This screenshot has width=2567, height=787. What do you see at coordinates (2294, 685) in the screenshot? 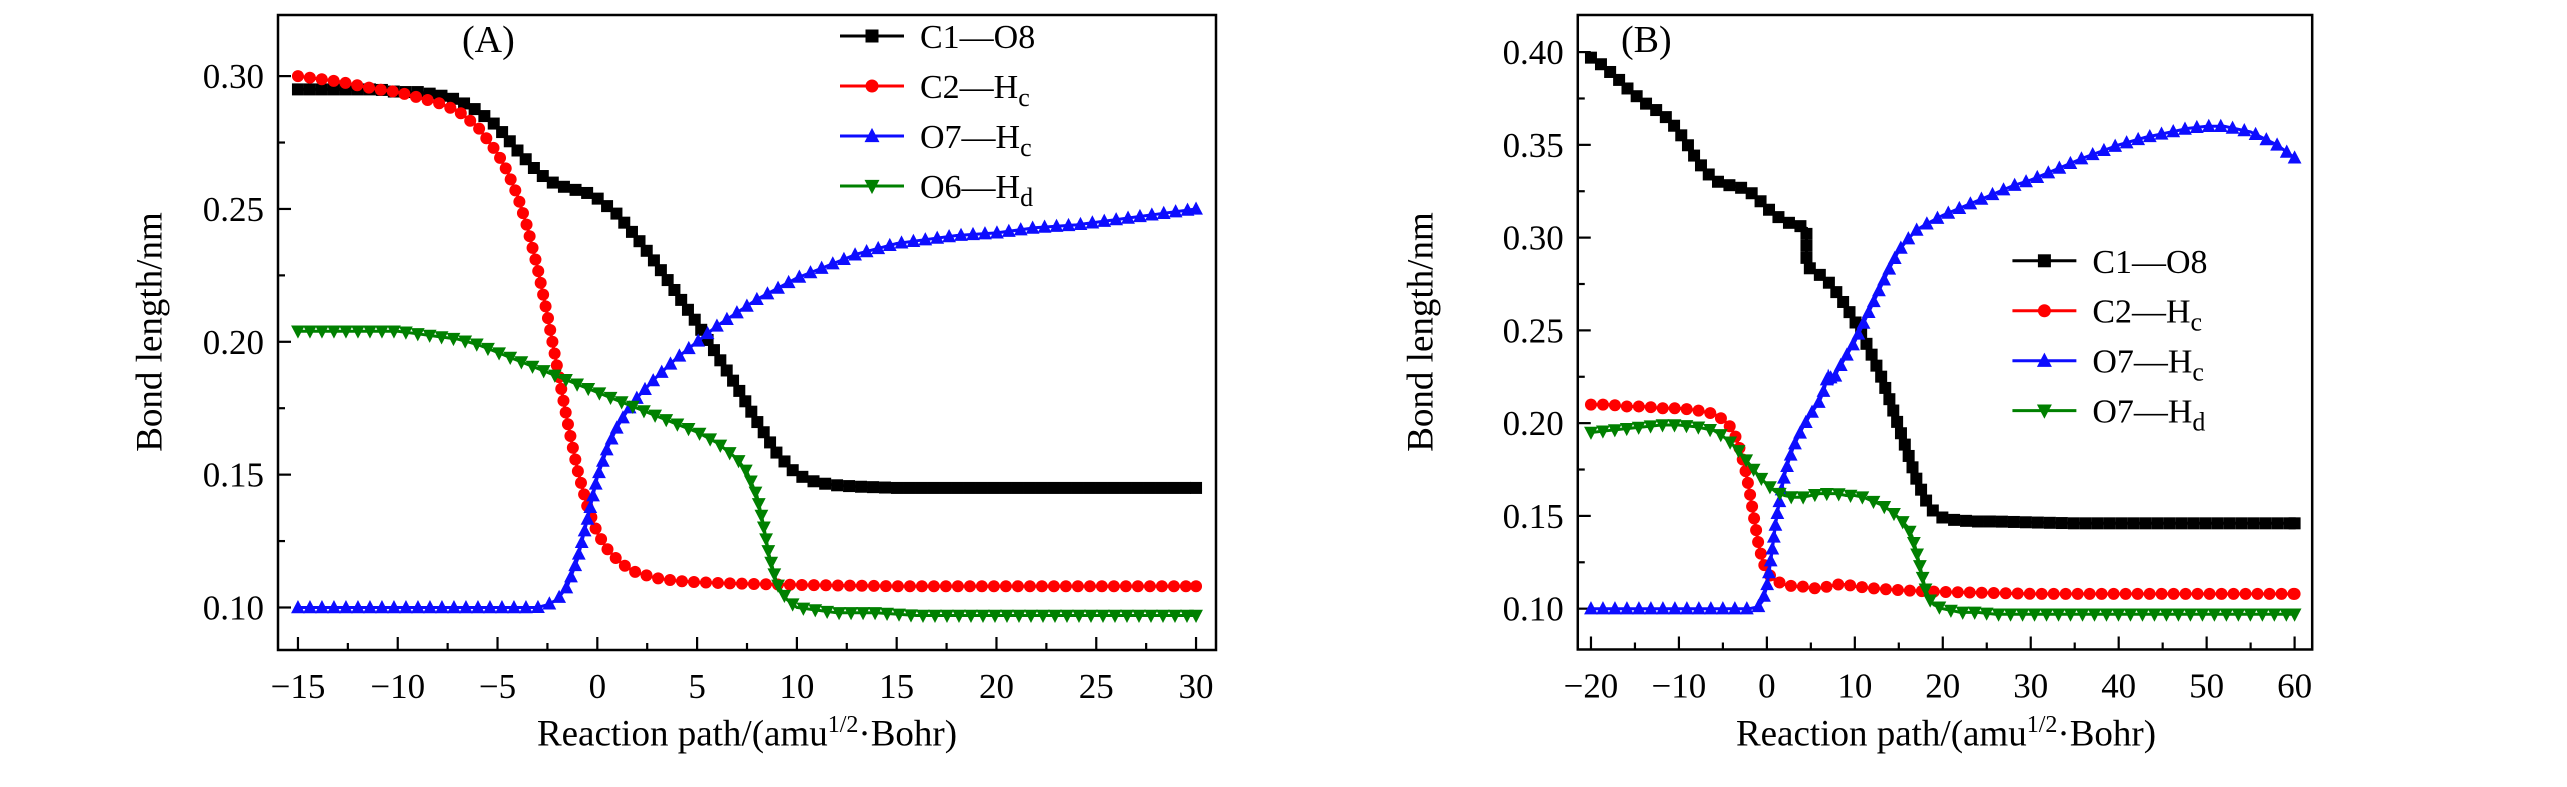
I see `svg-text: 60` at bounding box center [2294, 685].